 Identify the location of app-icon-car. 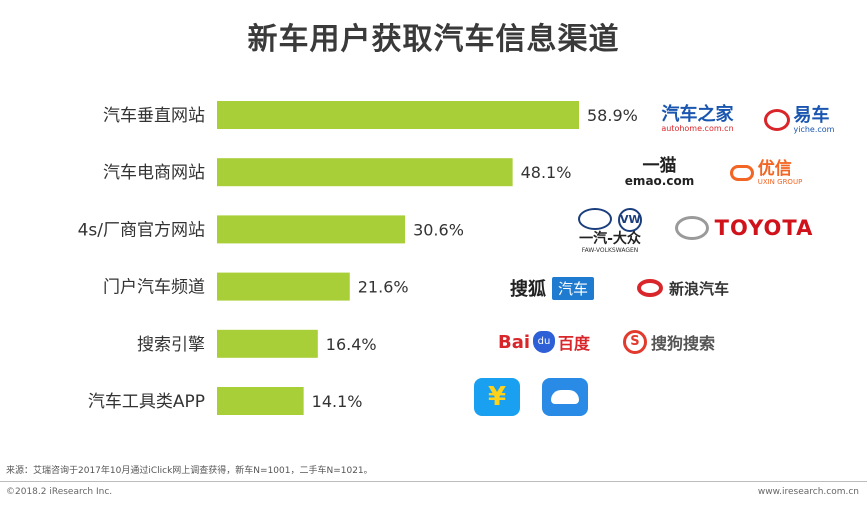
(565, 397).